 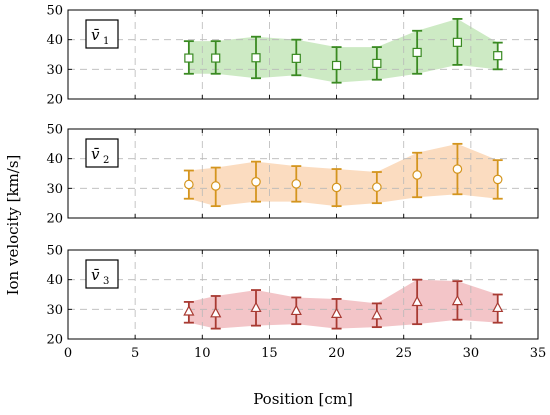 I want to click on x-tick-label: 20, so click(x=336, y=353).